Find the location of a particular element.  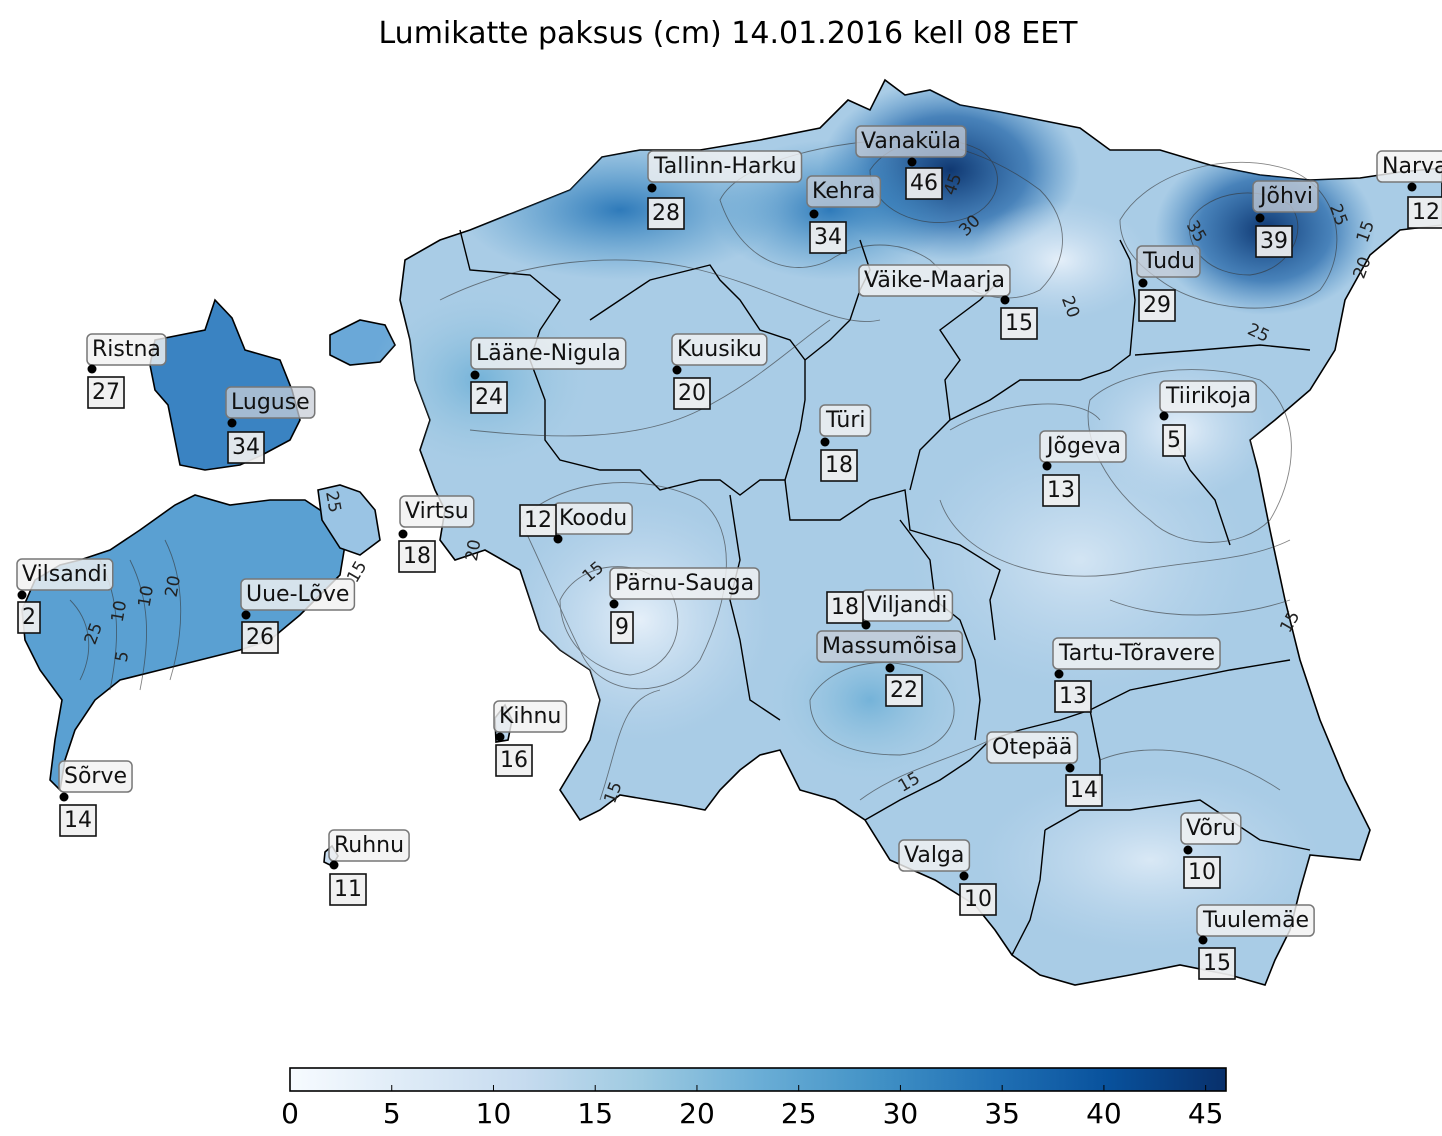

station-name-label: Viljandi is located at coordinates (907, 605).